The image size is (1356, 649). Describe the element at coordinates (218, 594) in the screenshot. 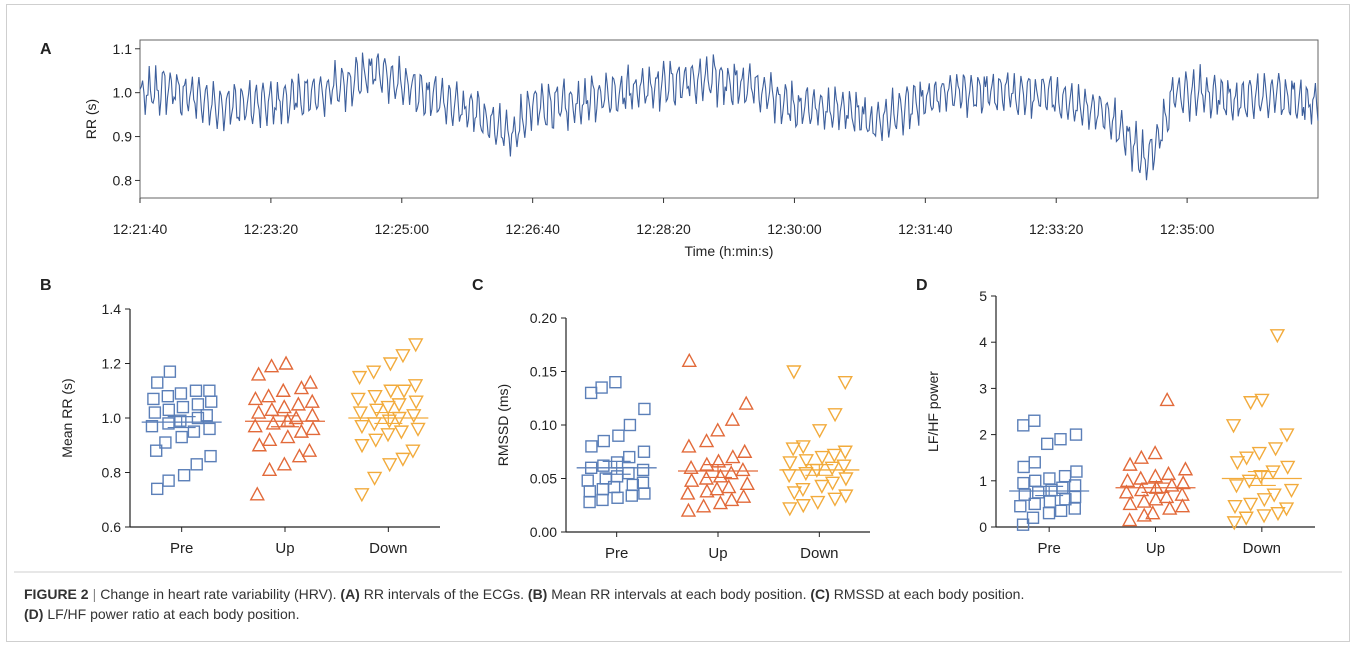

I see `caption-title: Change in heart rate variability (HRV).` at that location.